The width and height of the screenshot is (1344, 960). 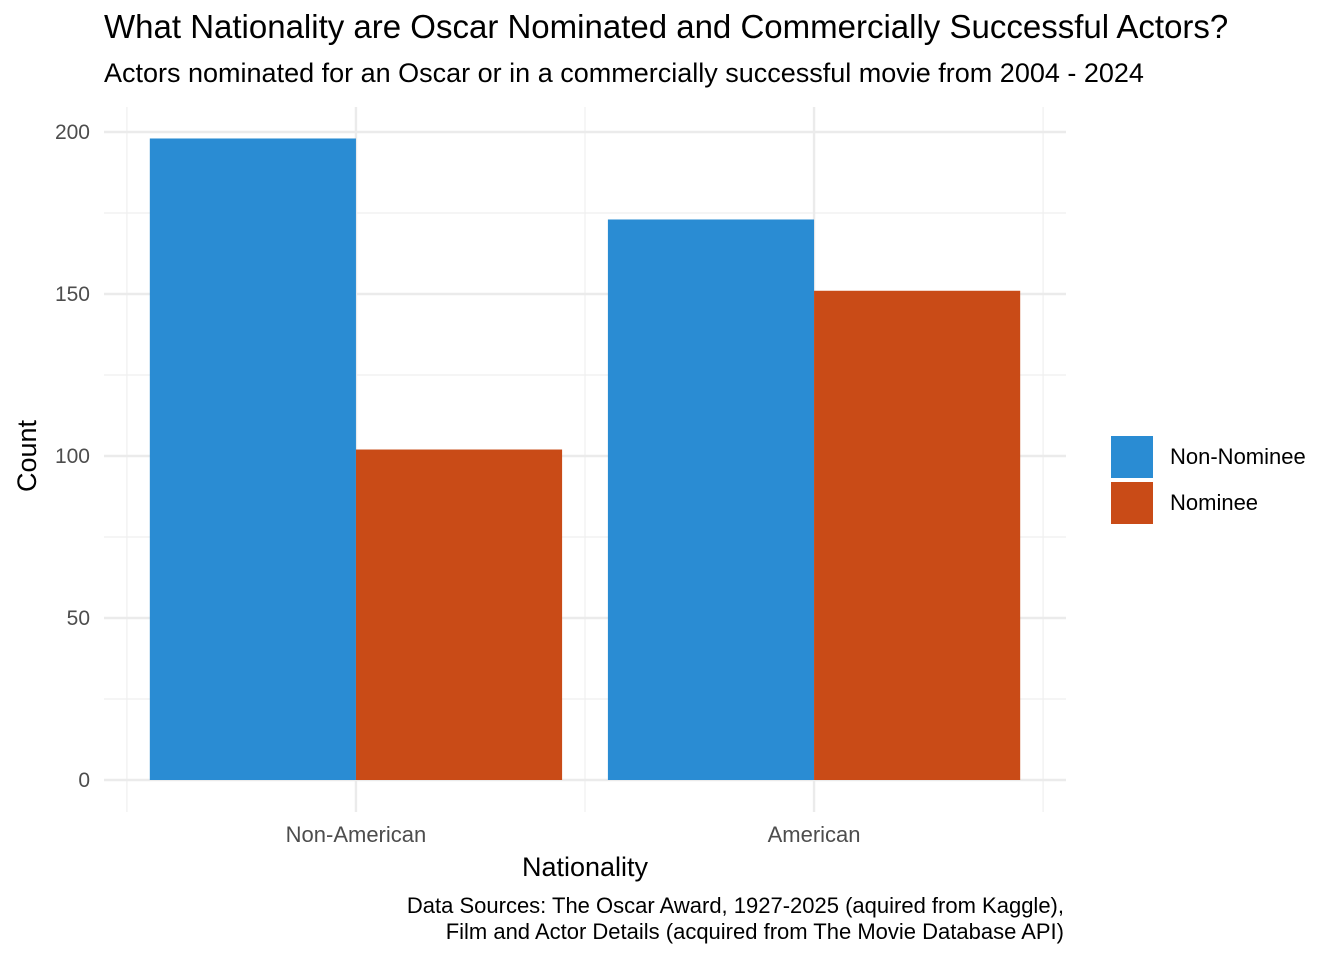 I want to click on x-tick-label: American, so click(x=814, y=834).